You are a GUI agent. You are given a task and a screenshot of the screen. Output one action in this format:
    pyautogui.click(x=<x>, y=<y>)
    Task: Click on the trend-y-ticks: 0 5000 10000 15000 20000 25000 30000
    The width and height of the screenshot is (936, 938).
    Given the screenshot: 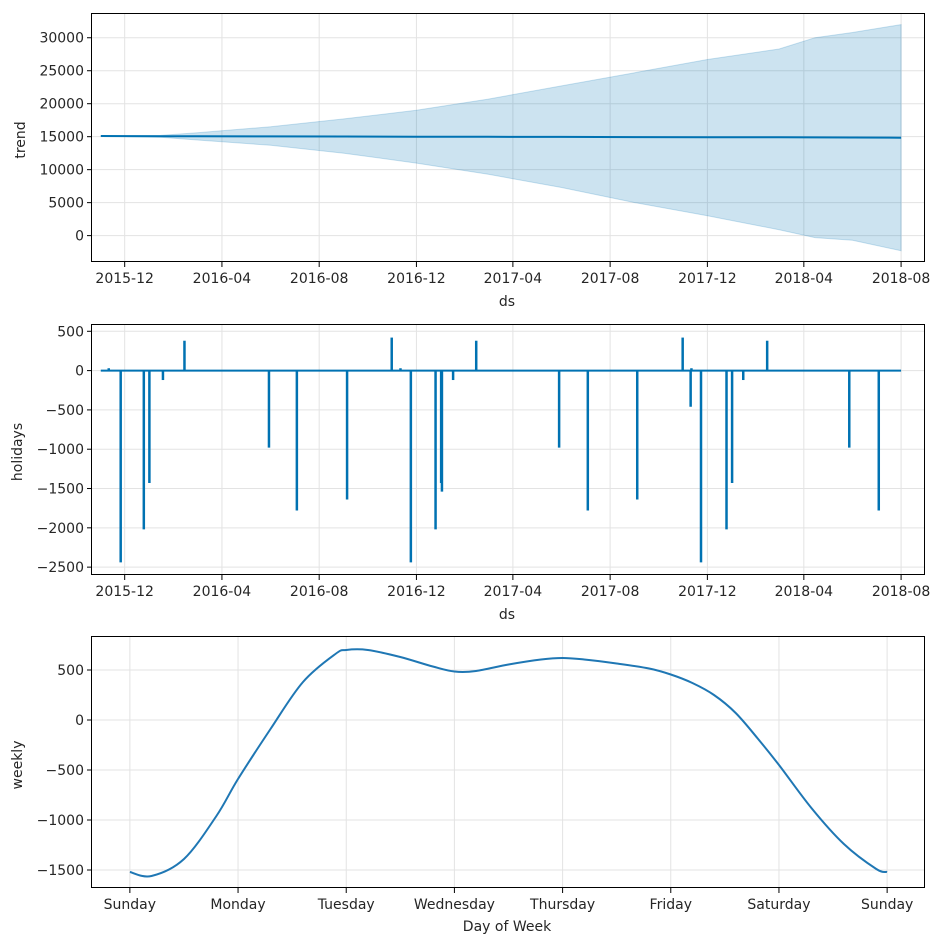 What is the action you would take?
    pyautogui.click(x=65, y=138)
    